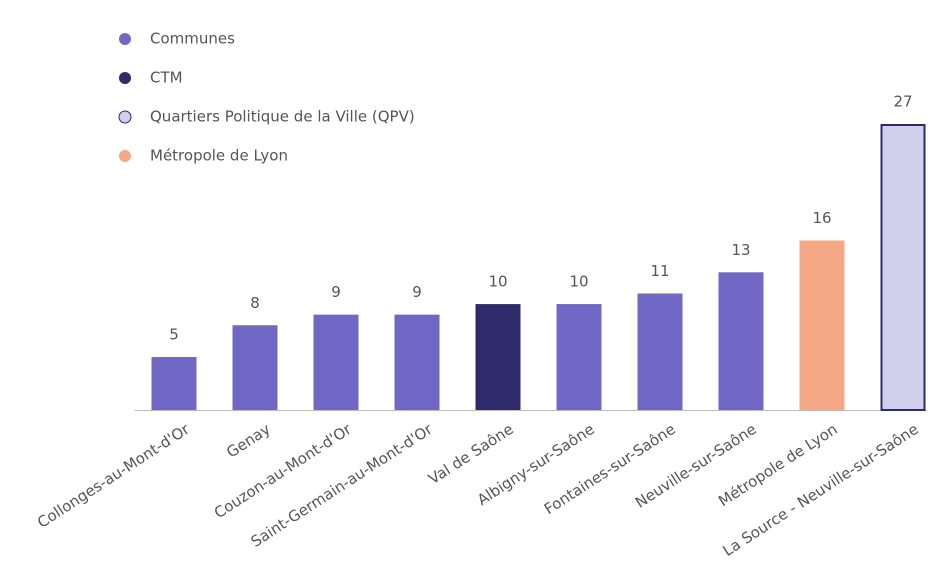 This screenshot has width=929, height=585. Describe the element at coordinates (283, 471) in the screenshot. I see `x-tick-label: Couzon-au-Mont-d'Or` at that location.